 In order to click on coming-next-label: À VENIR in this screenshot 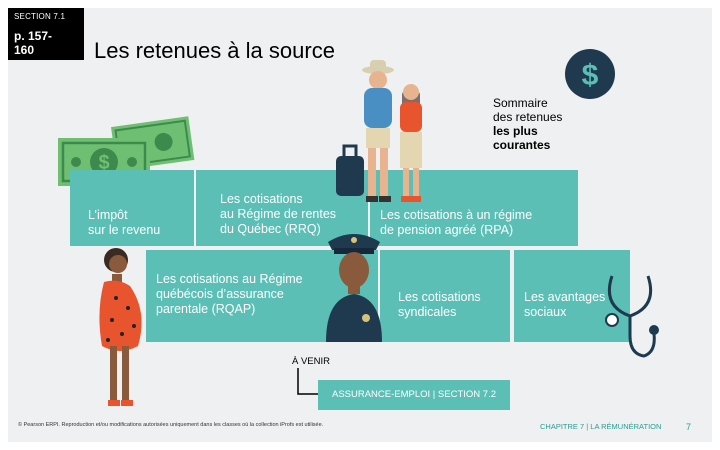, I will do `click(311, 361)`.